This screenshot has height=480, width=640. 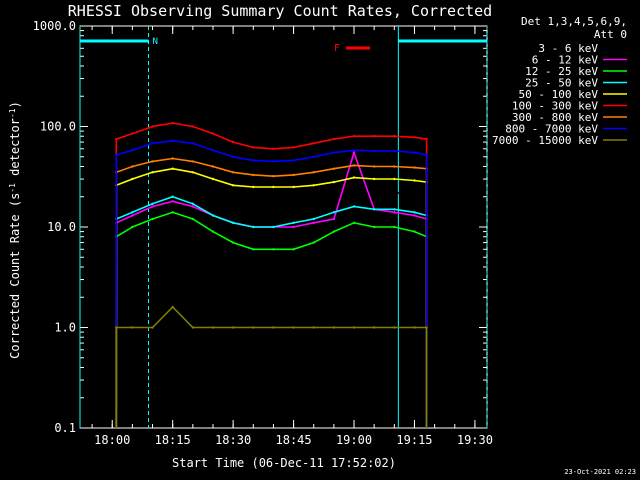 I want to click on legend-item-label: 100 - 300 keV, so click(x=555, y=106).